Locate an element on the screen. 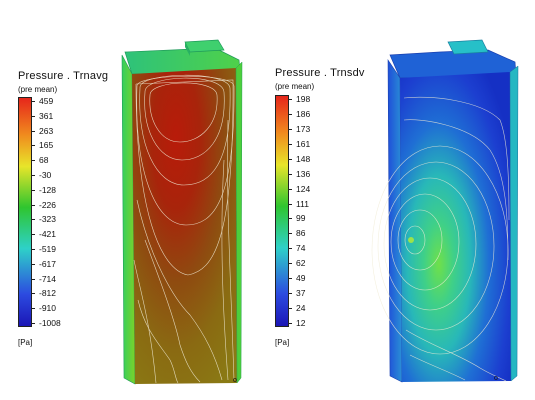 The width and height of the screenshot is (535, 400). legend-tick-label: -1008 is located at coordinates (50, 323).